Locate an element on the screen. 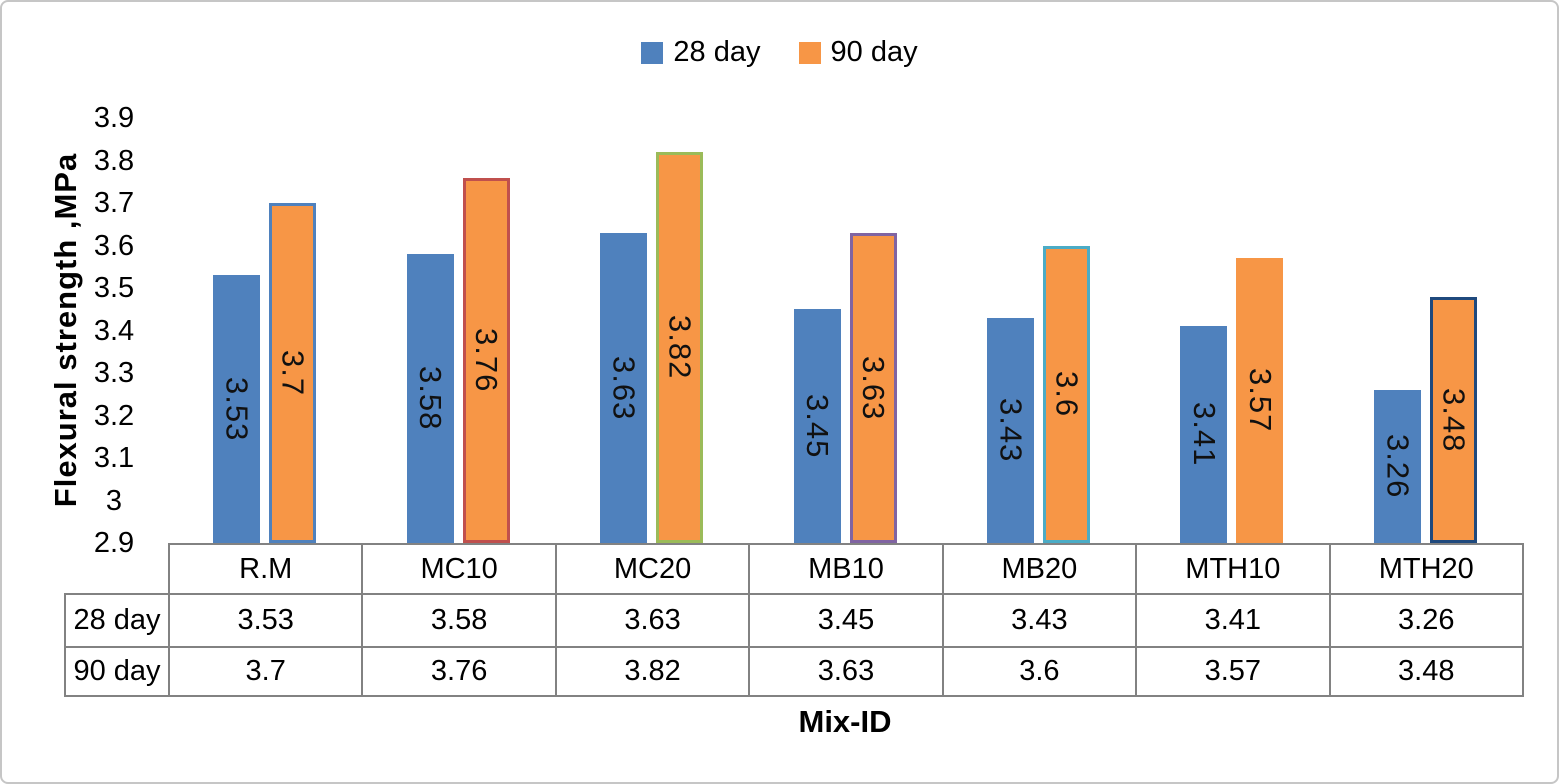  bar-data-label: 3.82 is located at coordinates (680, 347).